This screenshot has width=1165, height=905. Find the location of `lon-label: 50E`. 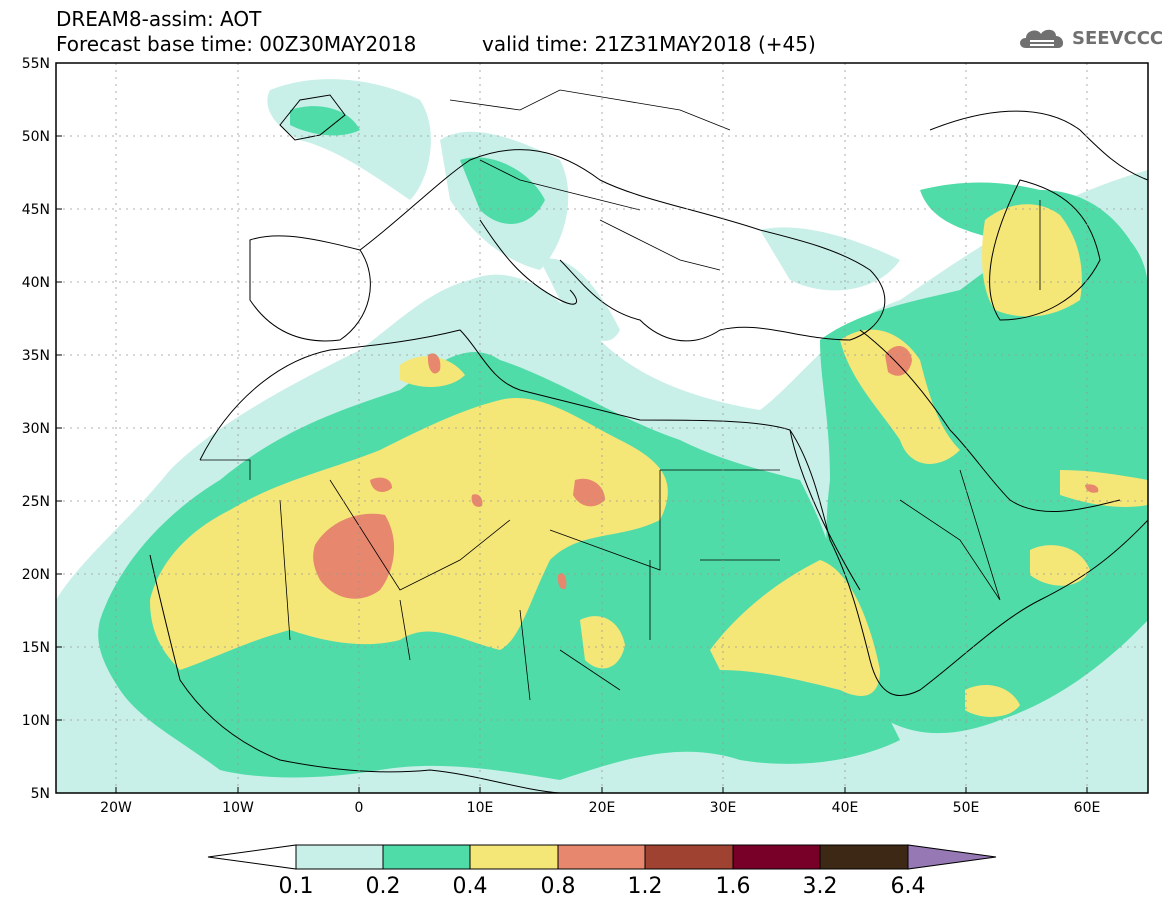

lon-label: 50E is located at coordinates (966, 808).